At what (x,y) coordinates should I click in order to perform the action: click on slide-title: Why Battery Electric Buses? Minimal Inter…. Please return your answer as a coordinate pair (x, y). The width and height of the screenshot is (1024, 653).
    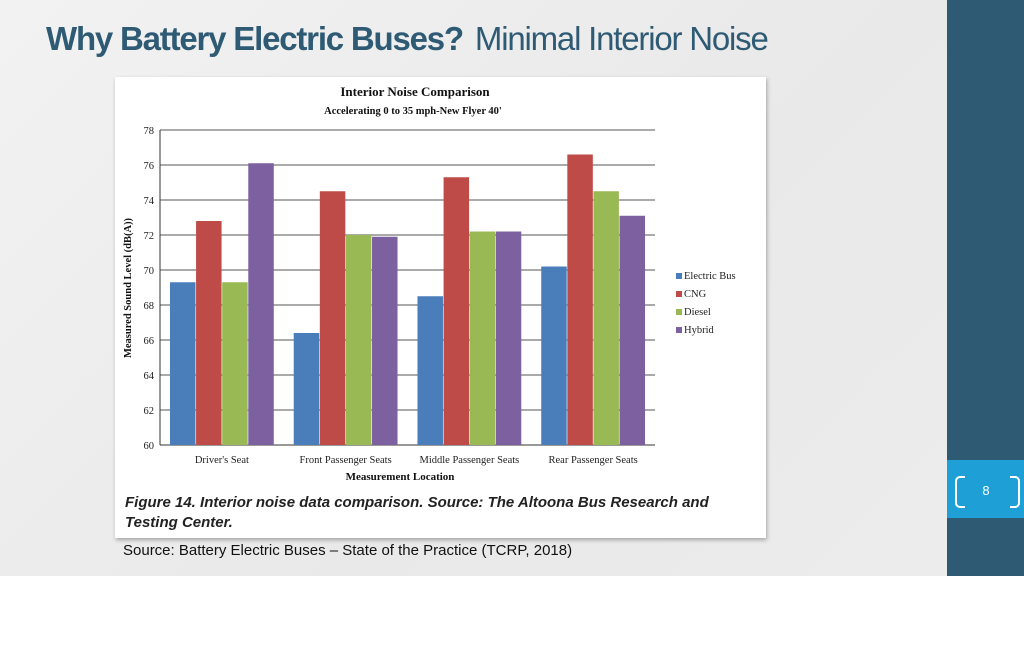
    Looking at the image, I should click on (407, 39).